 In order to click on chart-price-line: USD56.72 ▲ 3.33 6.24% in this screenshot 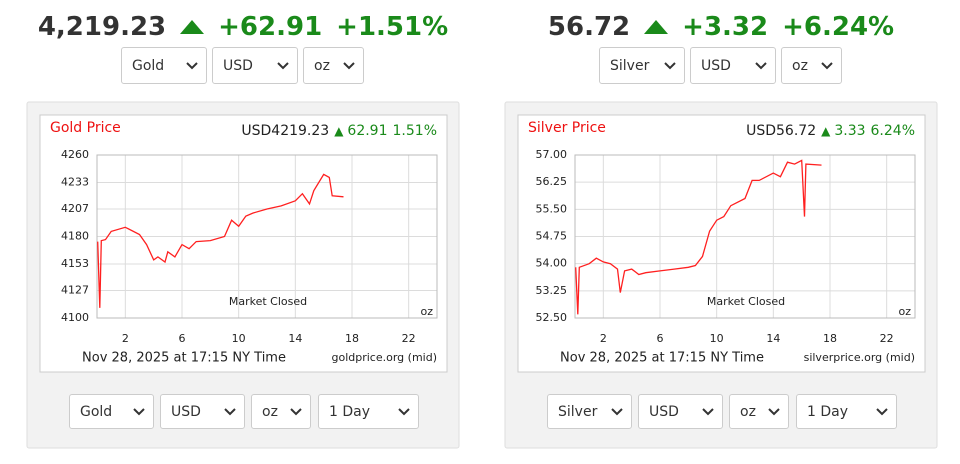, I will do `click(830, 131)`.